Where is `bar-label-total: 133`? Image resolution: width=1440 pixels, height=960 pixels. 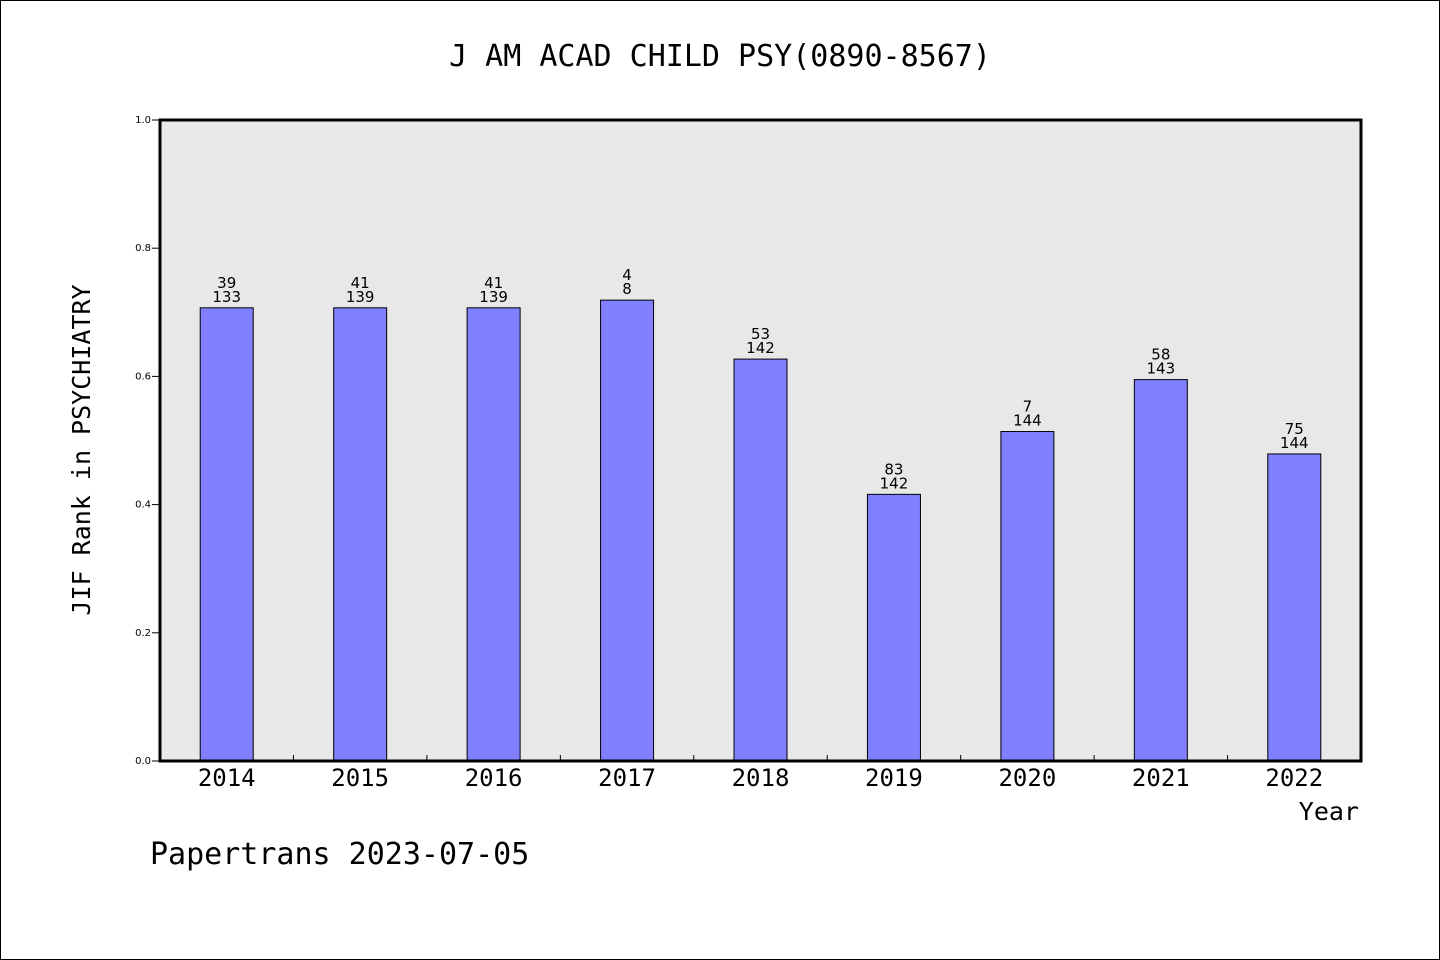
bar-label-total: 133 is located at coordinates (226, 297).